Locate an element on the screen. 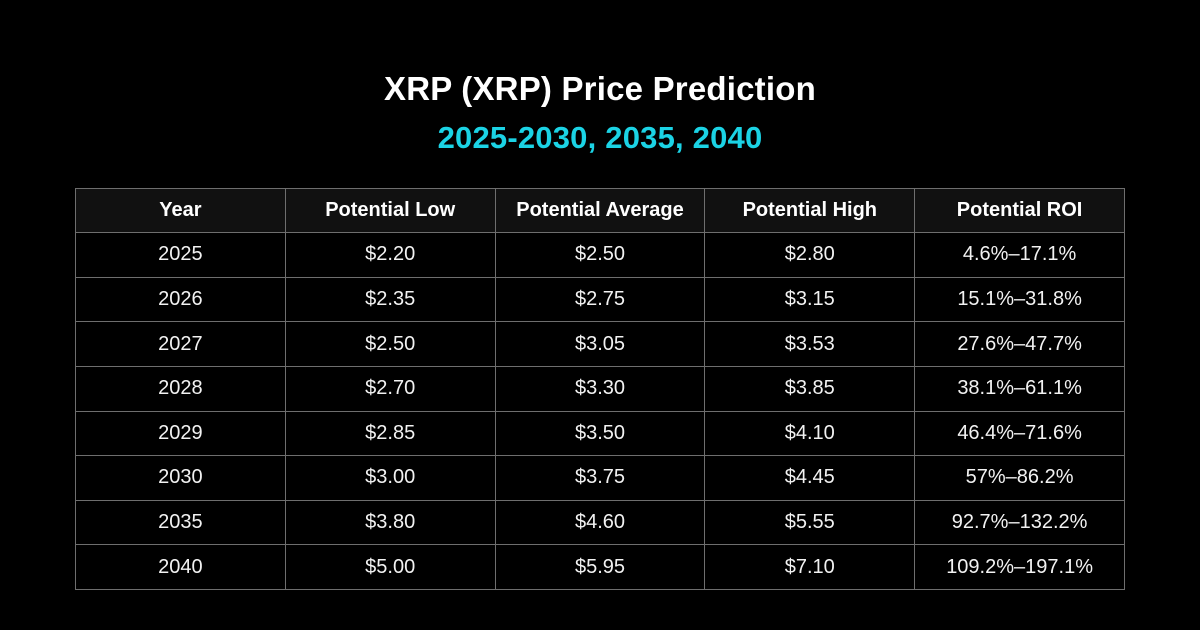 This screenshot has height=630, width=1200. table-row: 2040 $5.00 $5.95 $7.10 109.2%–197.1% is located at coordinates (600, 567).